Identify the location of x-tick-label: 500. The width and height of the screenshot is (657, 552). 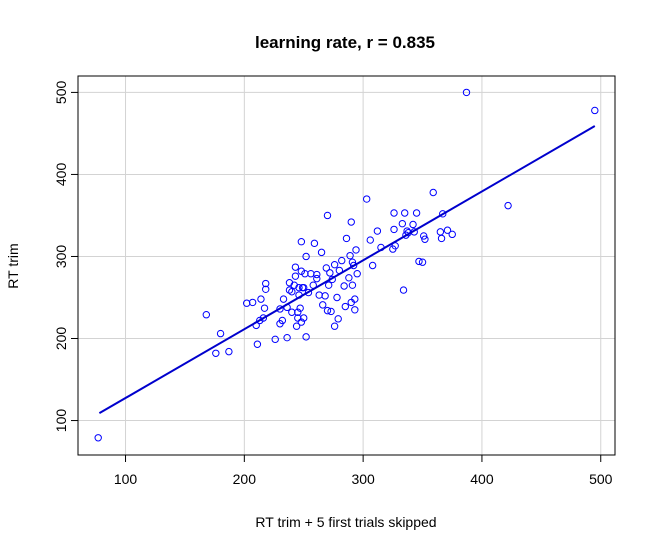
(601, 479).